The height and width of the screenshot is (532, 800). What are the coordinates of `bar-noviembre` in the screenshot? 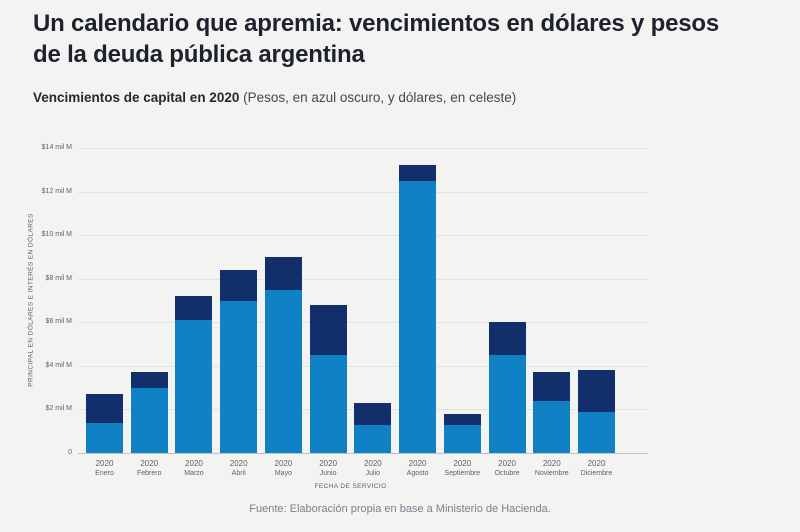 It's located at (552, 412).